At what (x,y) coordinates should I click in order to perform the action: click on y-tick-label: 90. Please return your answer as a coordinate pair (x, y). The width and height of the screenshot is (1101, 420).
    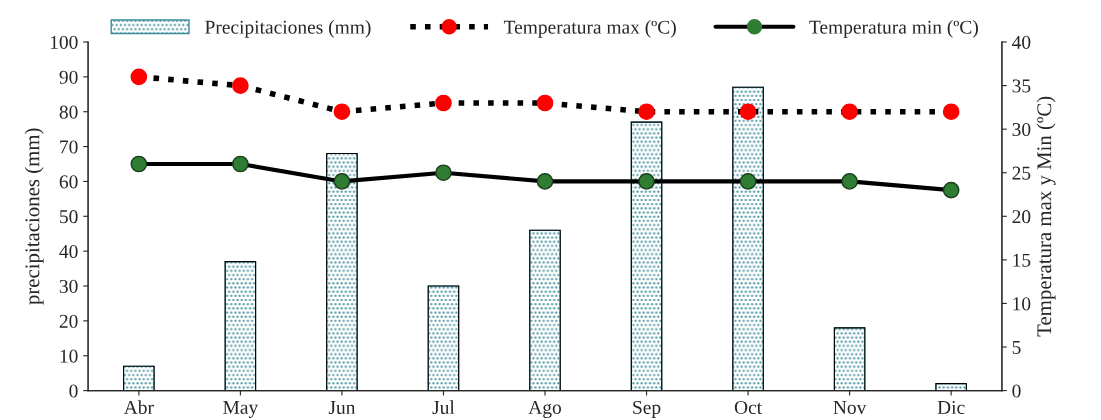
    Looking at the image, I should click on (68, 77).